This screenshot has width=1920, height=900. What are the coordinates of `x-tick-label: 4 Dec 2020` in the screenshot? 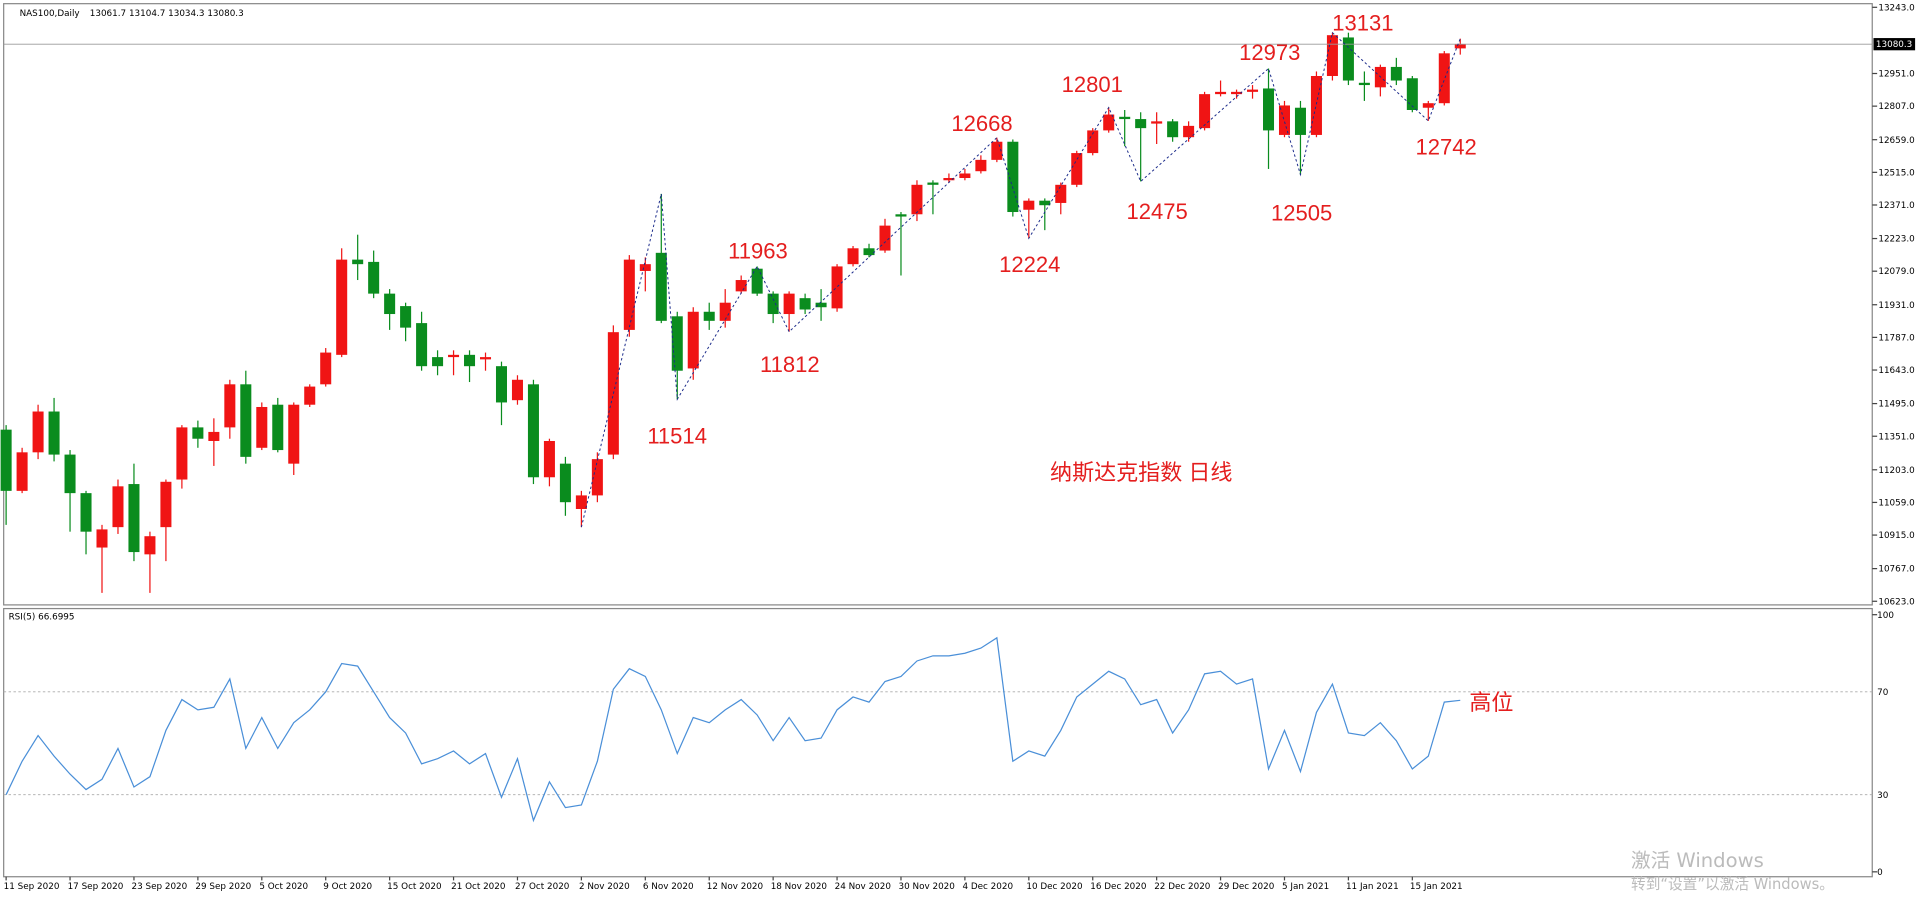 It's located at (987, 887).